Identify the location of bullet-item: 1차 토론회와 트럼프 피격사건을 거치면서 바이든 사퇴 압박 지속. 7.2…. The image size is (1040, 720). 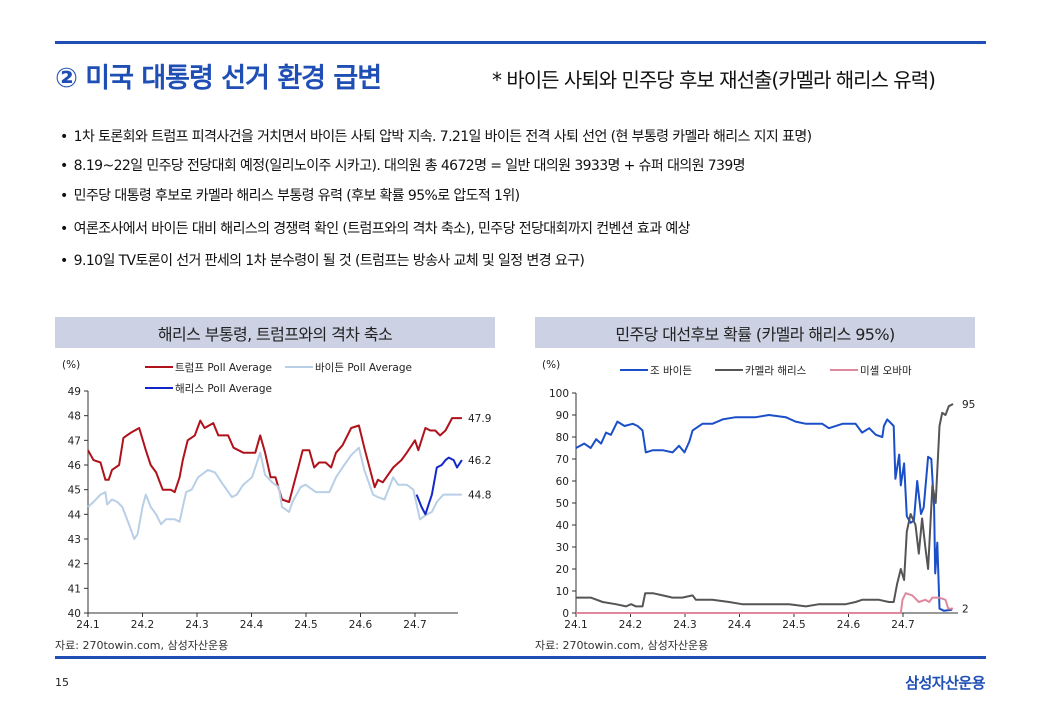
(436, 136).